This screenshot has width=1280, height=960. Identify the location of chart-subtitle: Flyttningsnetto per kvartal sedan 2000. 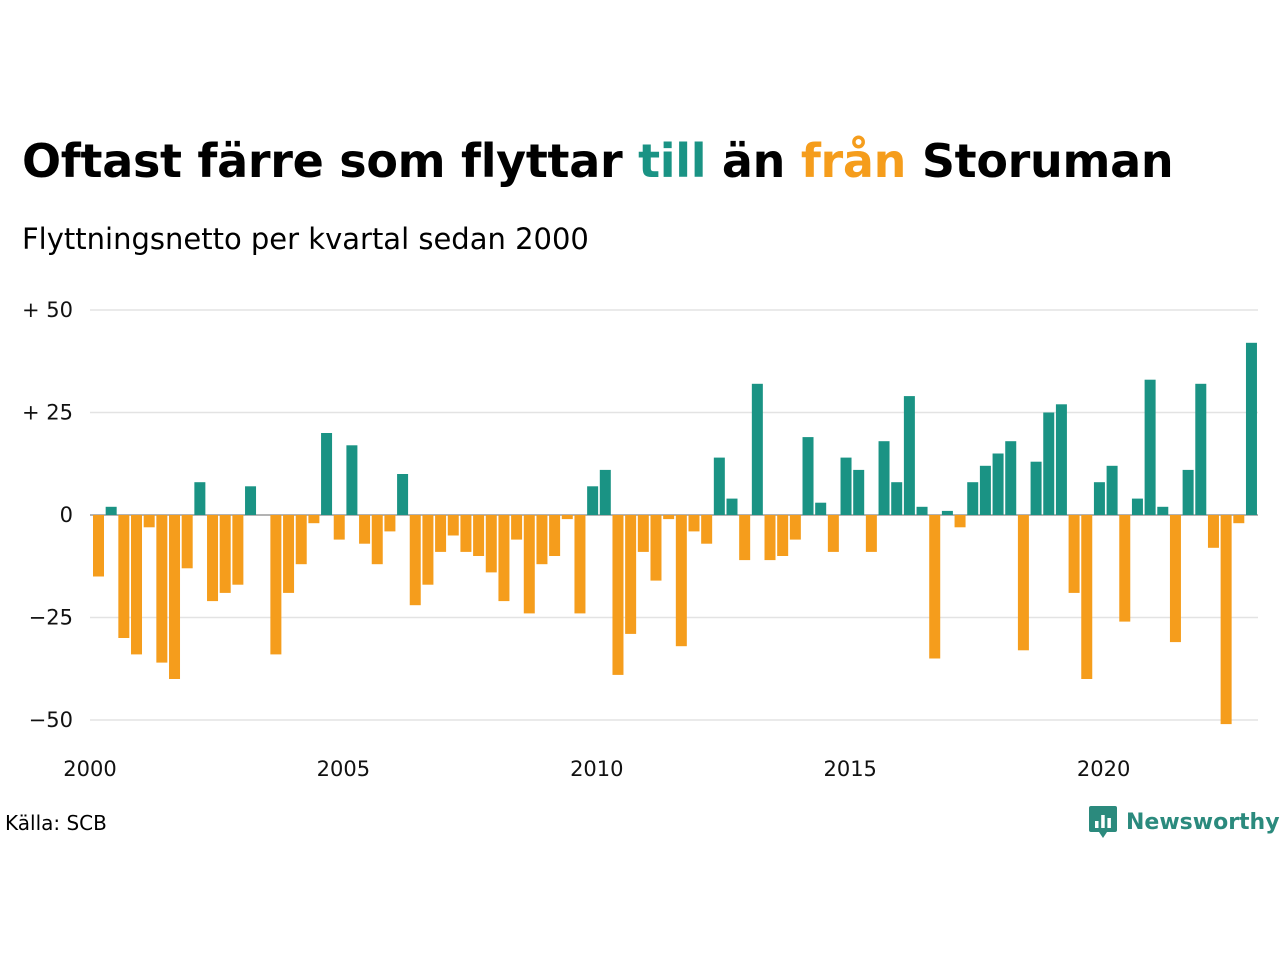
(305, 239).